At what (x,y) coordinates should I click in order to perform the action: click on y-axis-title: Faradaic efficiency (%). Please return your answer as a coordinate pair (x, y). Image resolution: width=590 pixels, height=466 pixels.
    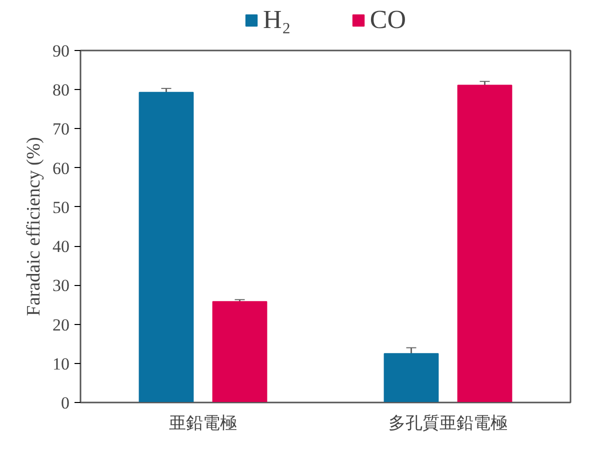
    Looking at the image, I should click on (34, 226).